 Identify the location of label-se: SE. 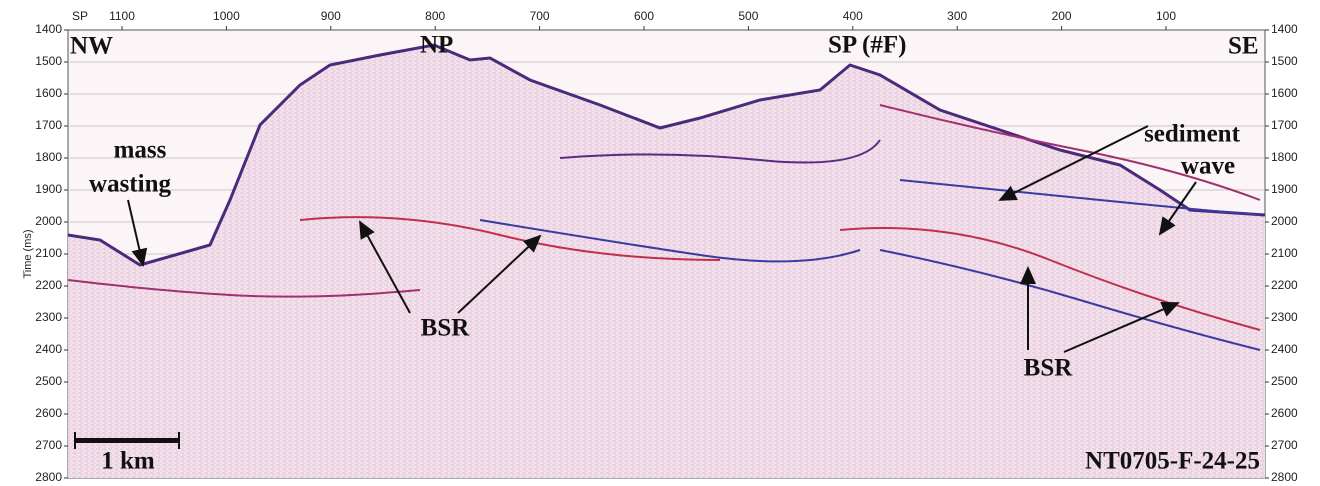
(1243, 46).